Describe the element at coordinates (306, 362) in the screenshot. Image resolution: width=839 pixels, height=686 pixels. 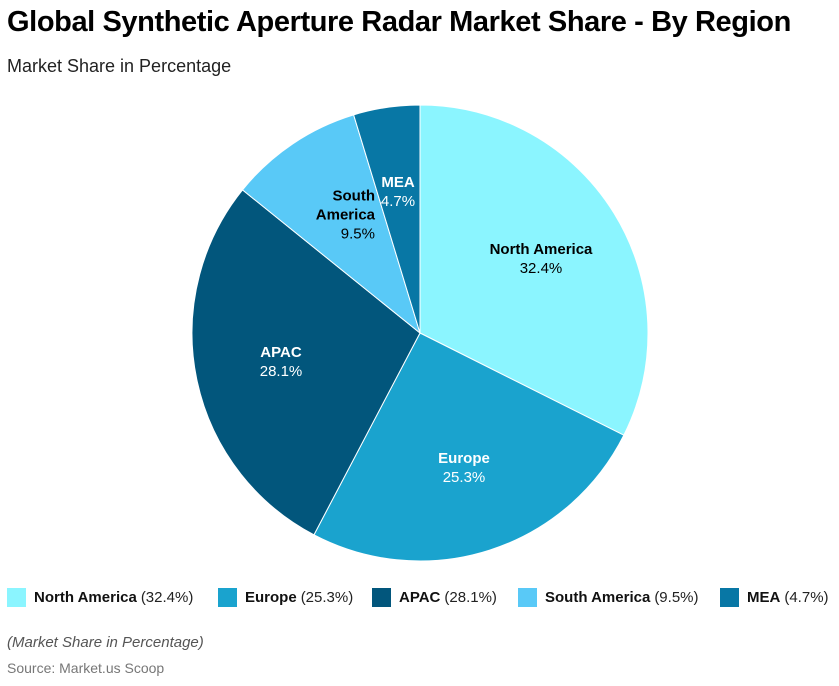
I see `pie-slice-apac` at that location.